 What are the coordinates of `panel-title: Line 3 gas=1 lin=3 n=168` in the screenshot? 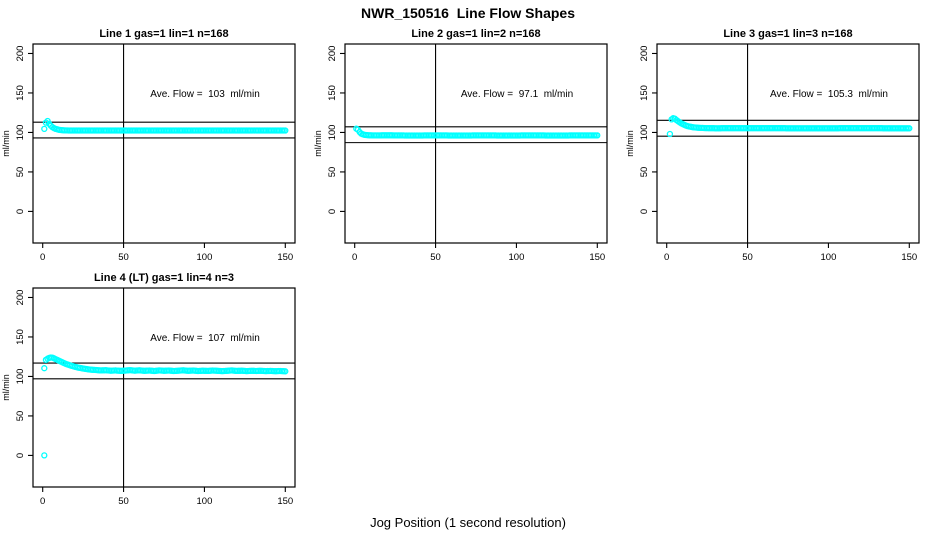 It's located at (787, 34).